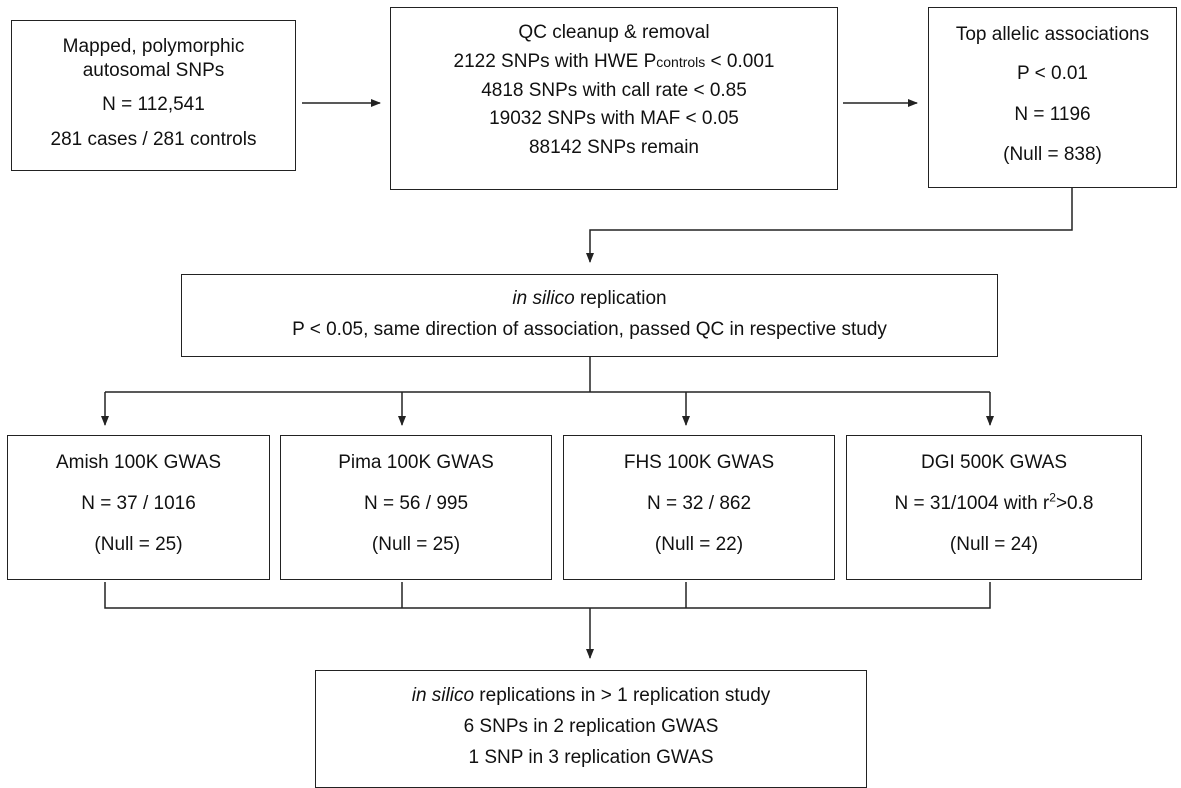 The image size is (1181, 788). What do you see at coordinates (614, 147) in the screenshot?
I see `qc-line-remain: 88142 SNPs remain` at bounding box center [614, 147].